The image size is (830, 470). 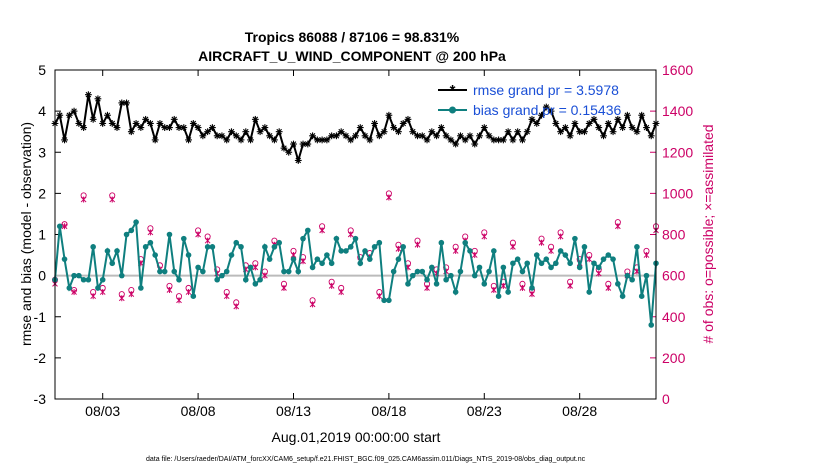 I want to click on y-axis-right: 0 200 400 600 800 1000 1200 1400 1600, so click(x=671, y=234).